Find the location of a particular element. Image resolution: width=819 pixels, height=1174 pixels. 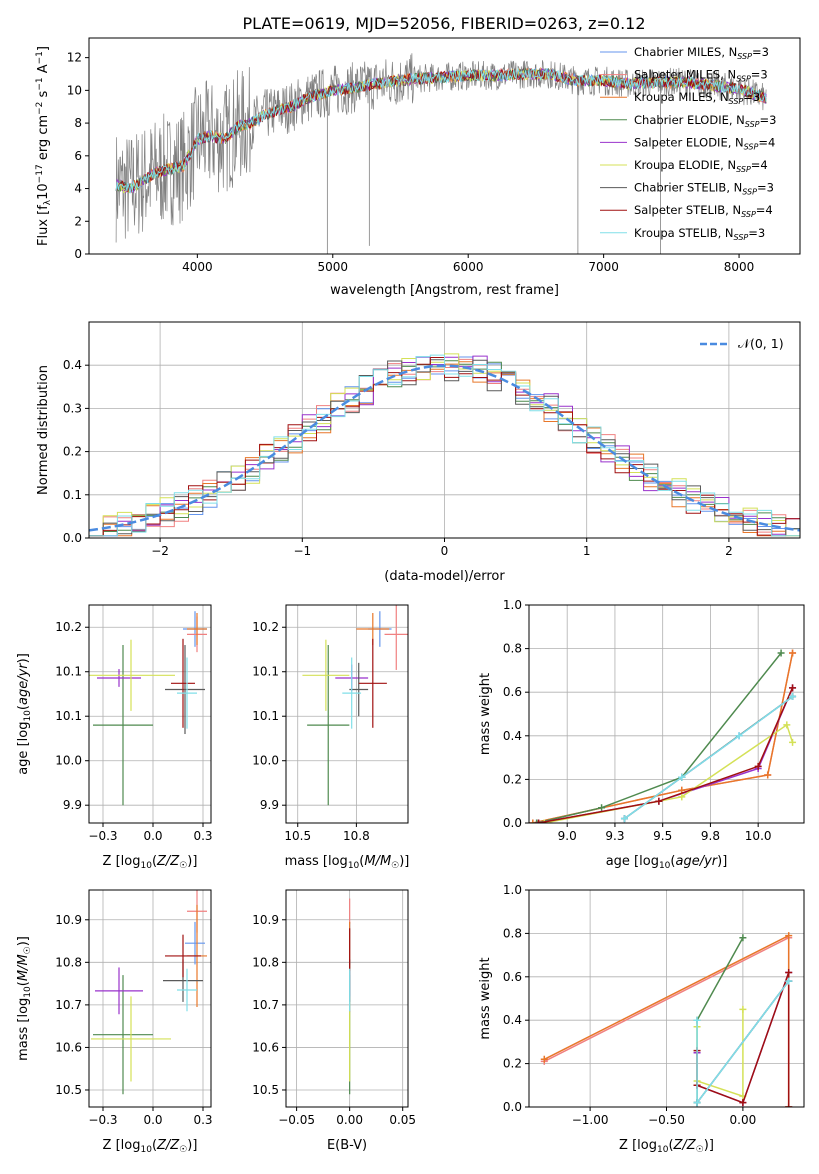

label-part: λ is located at coordinates (48, 202).